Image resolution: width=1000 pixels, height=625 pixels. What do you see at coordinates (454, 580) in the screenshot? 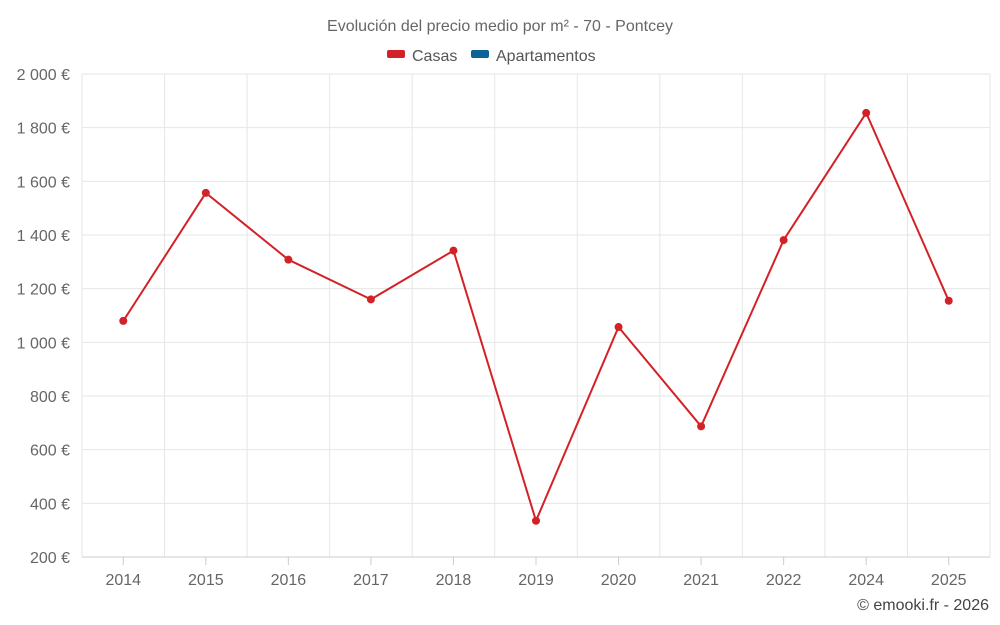
I see `x-tick-label: 2018` at bounding box center [454, 580].